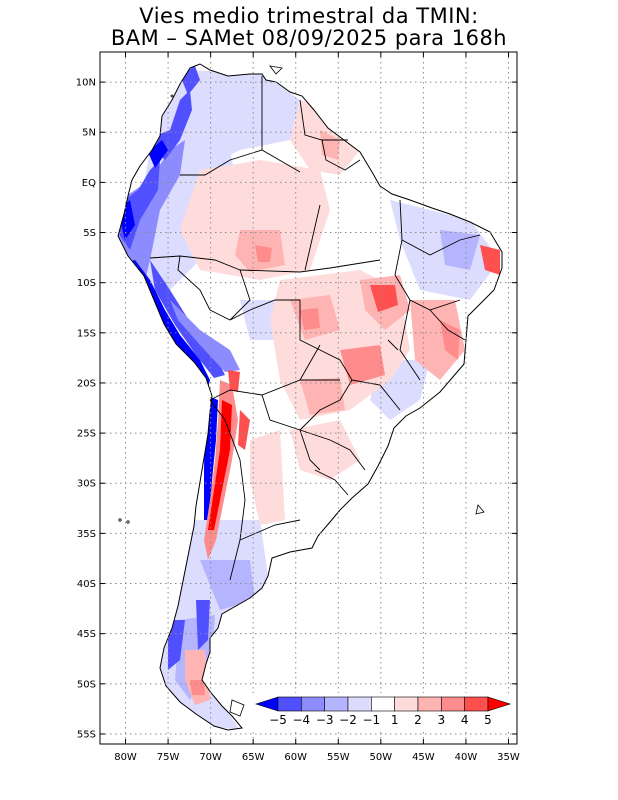 Image resolution: width=618 pixels, height=800 pixels. What do you see at coordinates (499, 704) in the screenshot?
I see `colorbar-max-triangle` at bounding box center [499, 704].